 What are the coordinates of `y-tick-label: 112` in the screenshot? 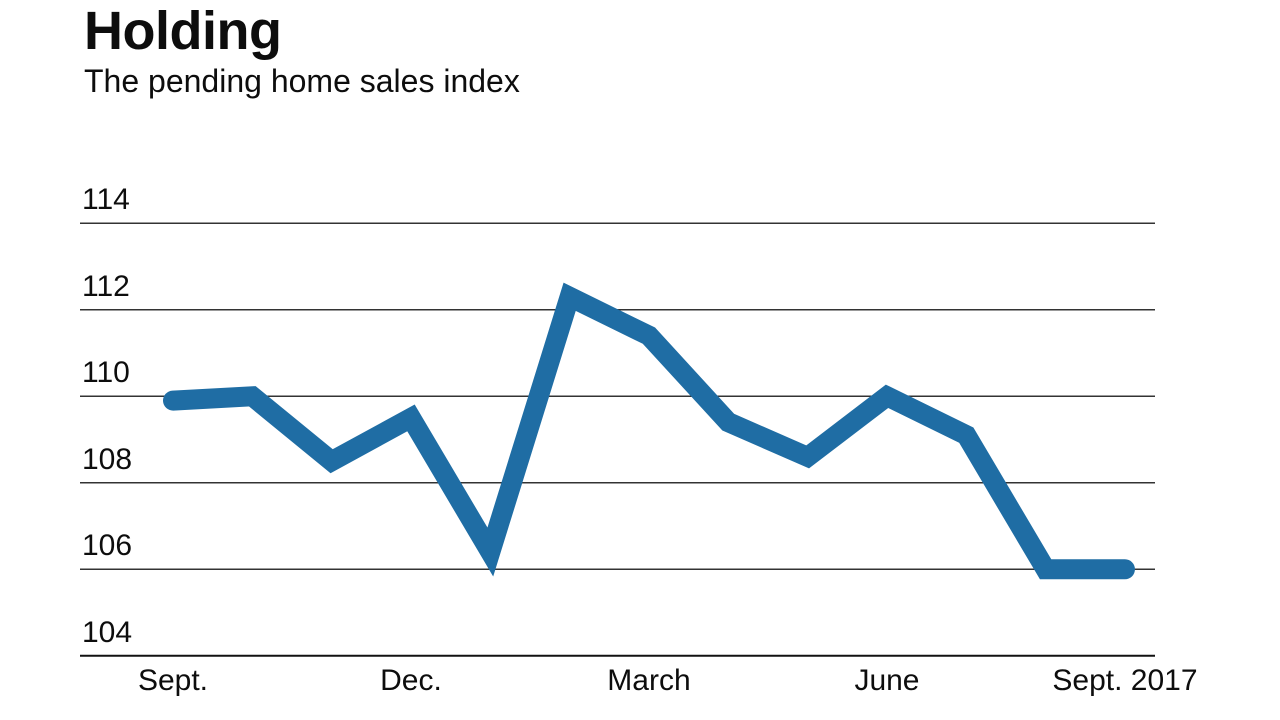 It's located at (106, 286).